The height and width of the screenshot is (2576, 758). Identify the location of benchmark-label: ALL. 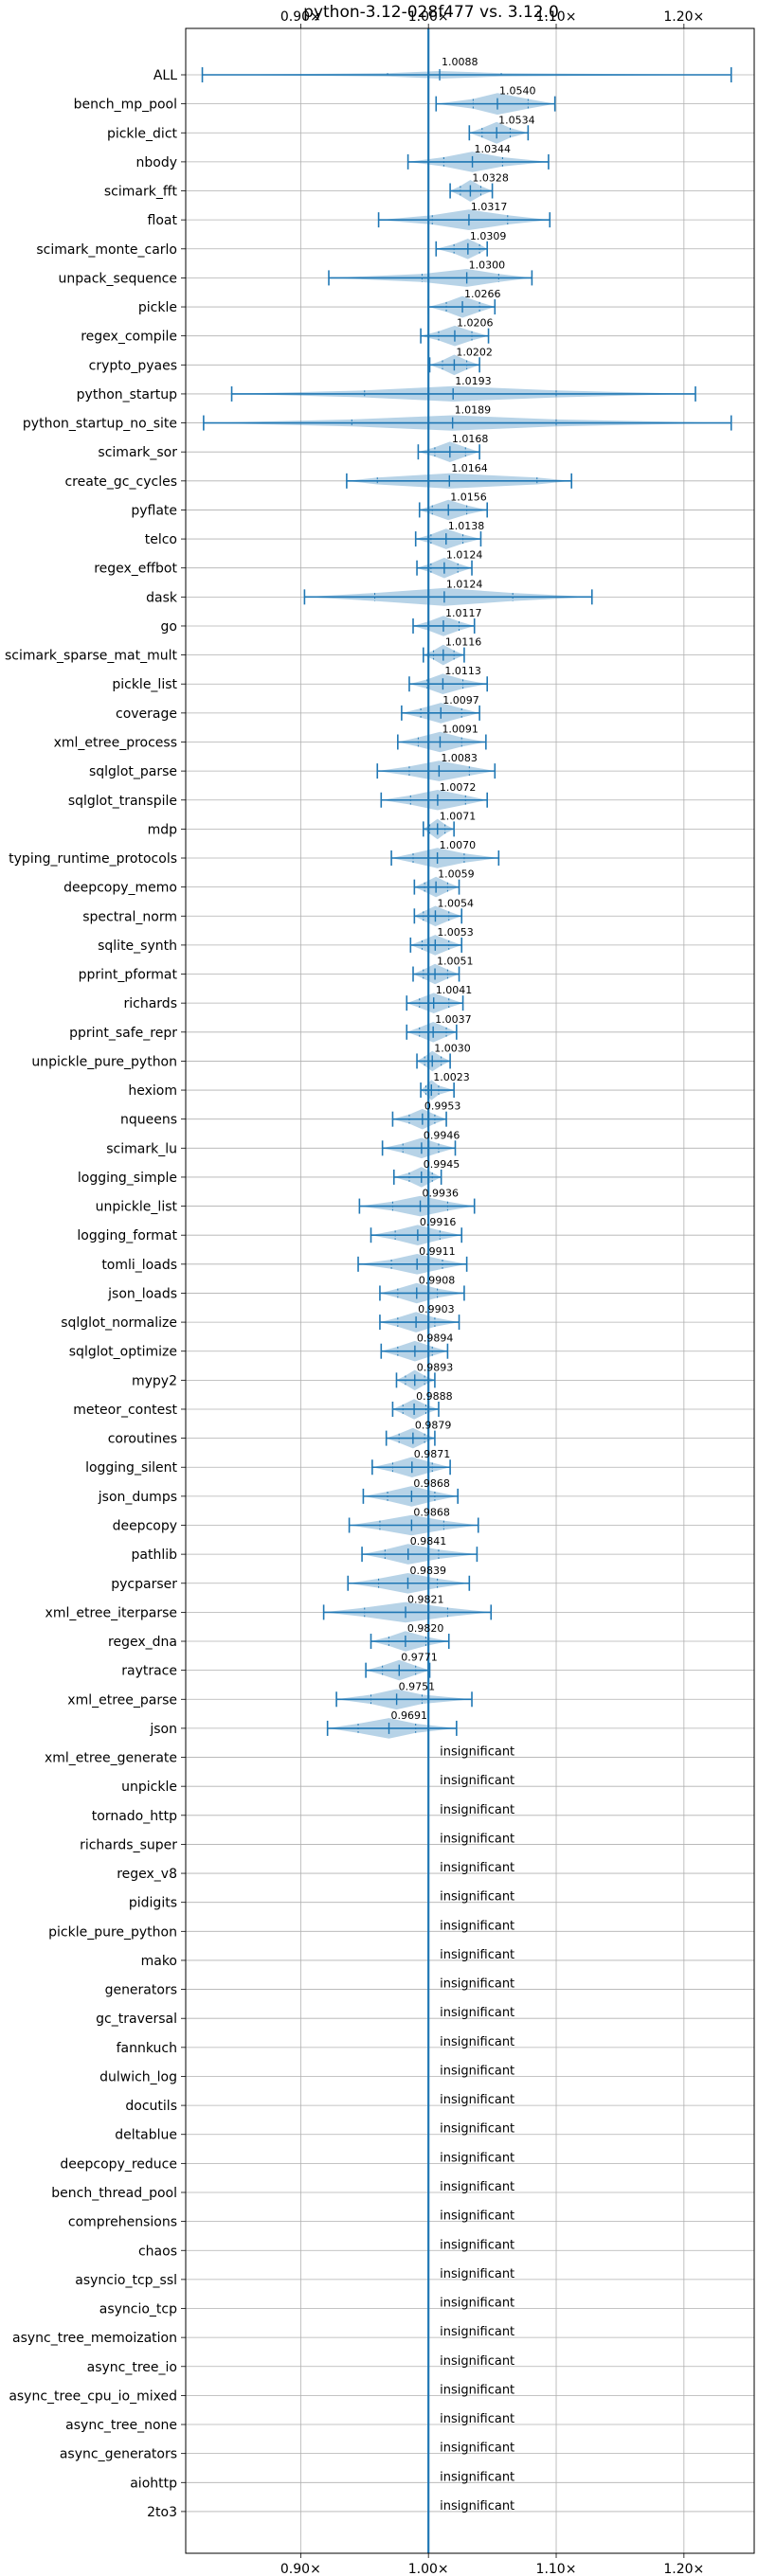
(165, 75).